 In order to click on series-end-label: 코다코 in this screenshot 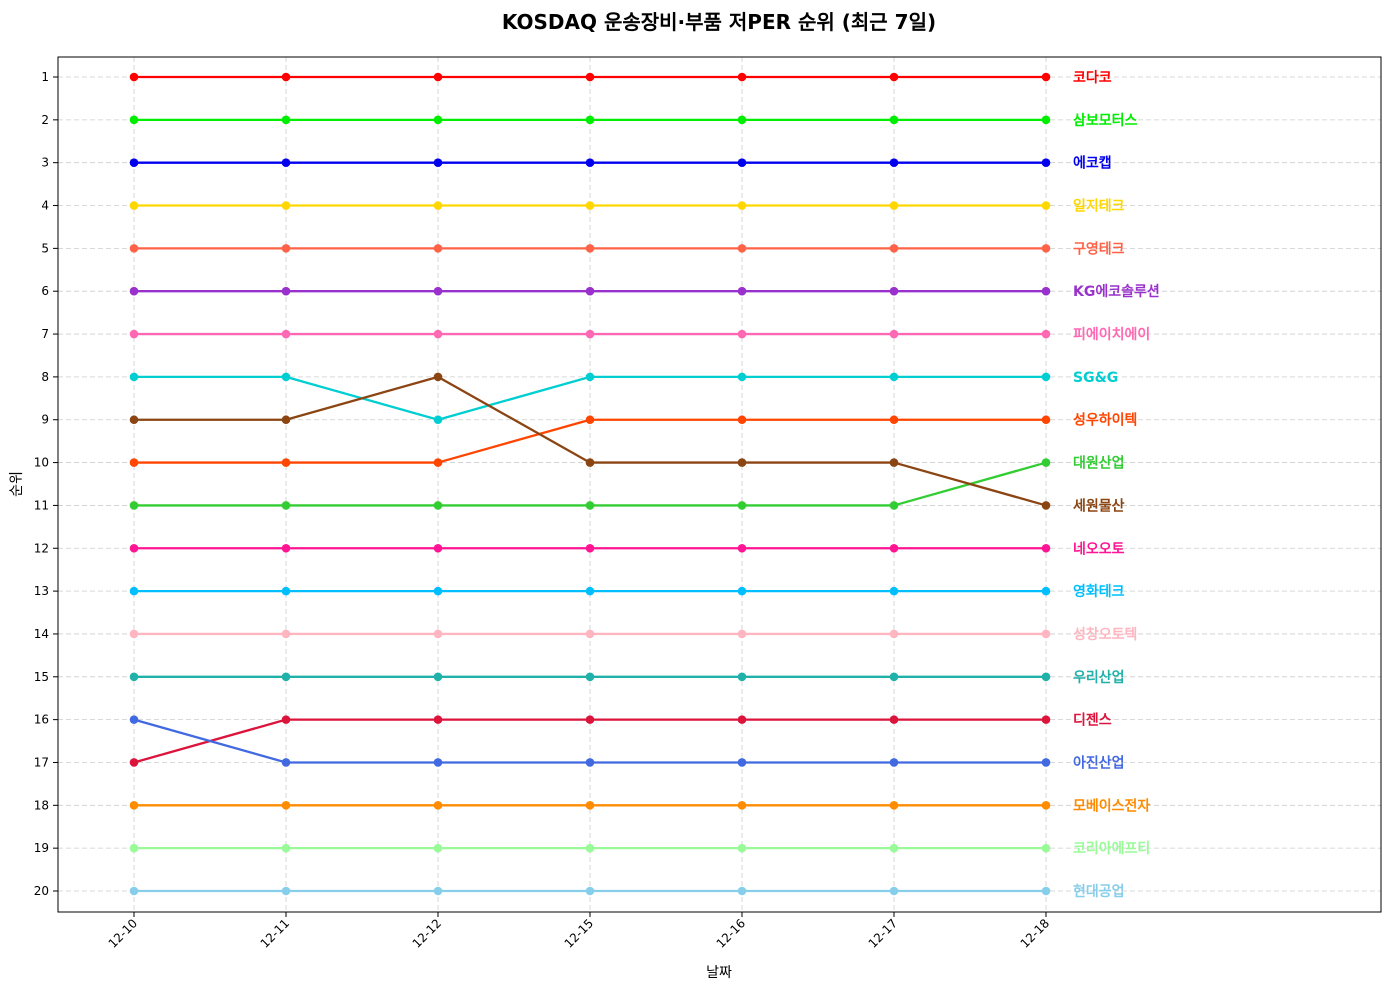, I will do `click(1092, 78)`.